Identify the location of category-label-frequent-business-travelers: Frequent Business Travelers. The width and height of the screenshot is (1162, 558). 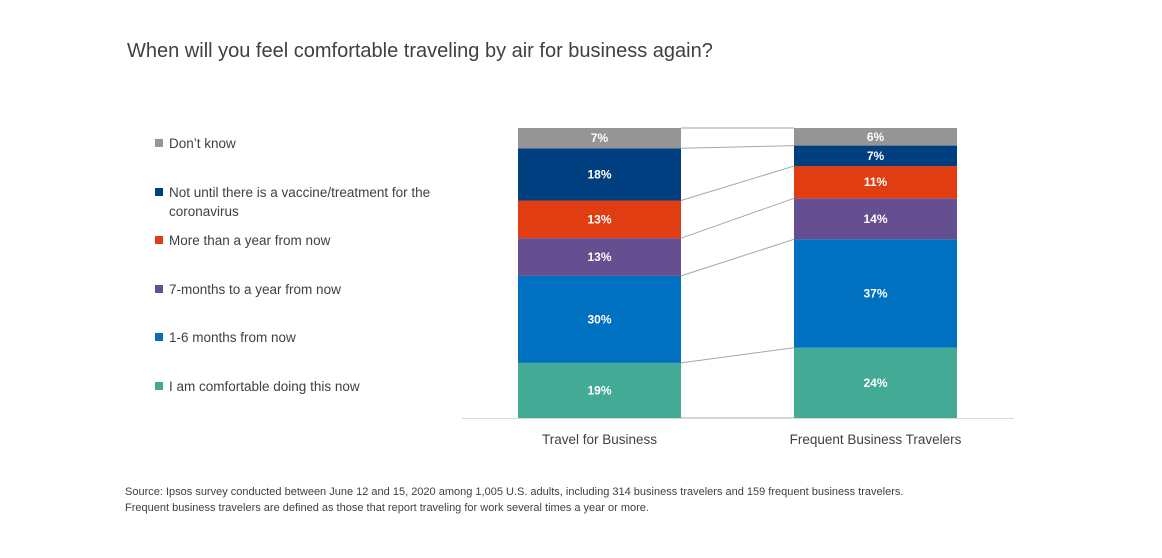
(876, 439).